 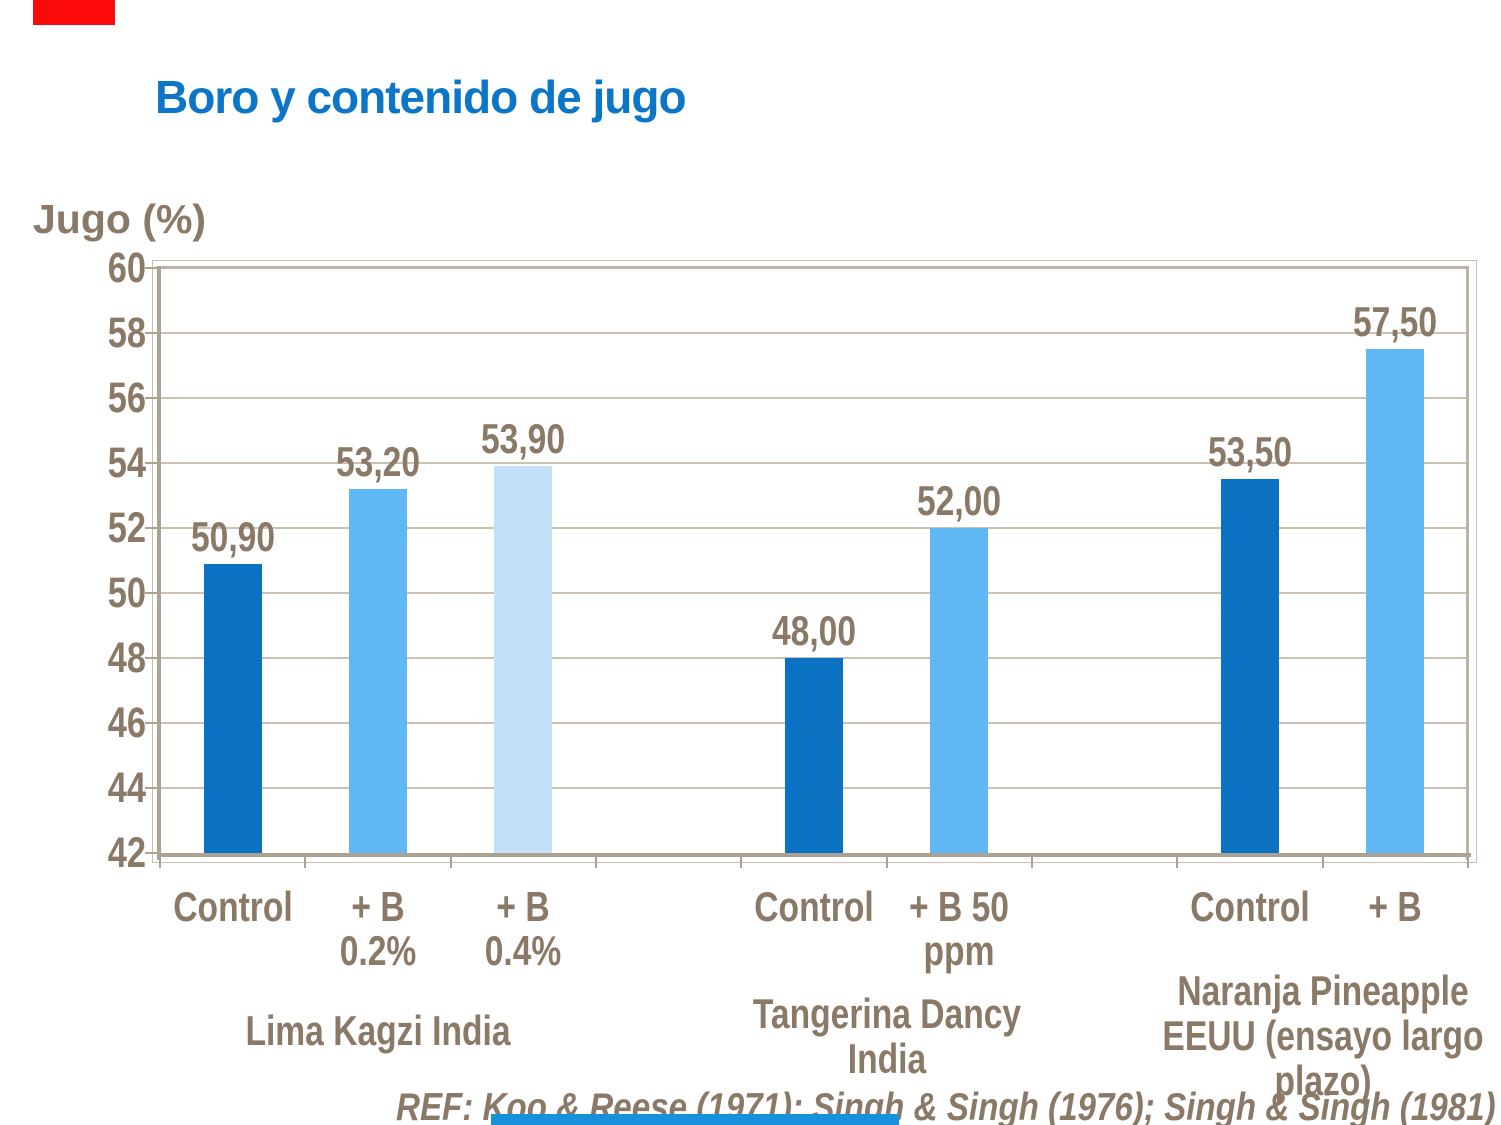 What do you see at coordinates (523, 950) in the screenshot?
I see `x-category-label: 0.4%` at bounding box center [523, 950].